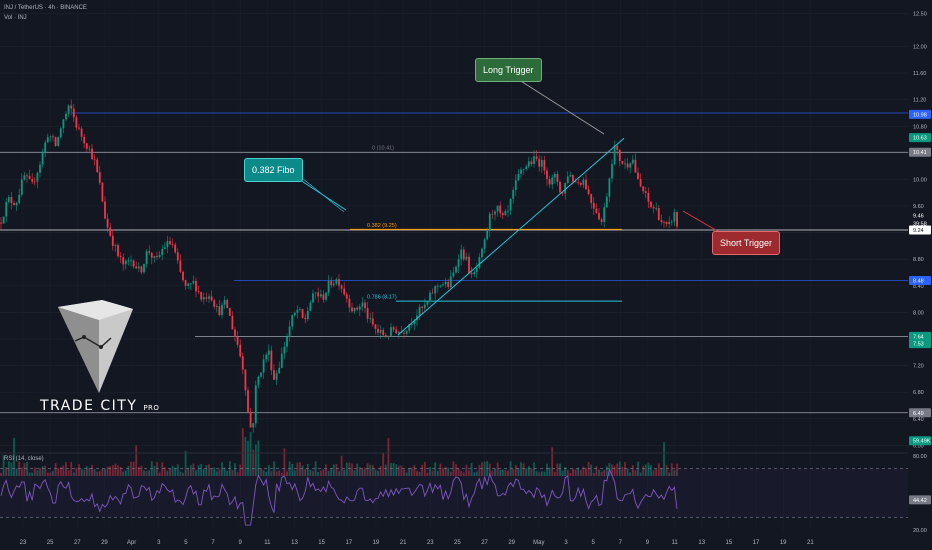 The width and height of the screenshot is (932, 550). What do you see at coordinates (918, 420) in the screenshot?
I see `price-tick-label: 6.40` at bounding box center [918, 420].